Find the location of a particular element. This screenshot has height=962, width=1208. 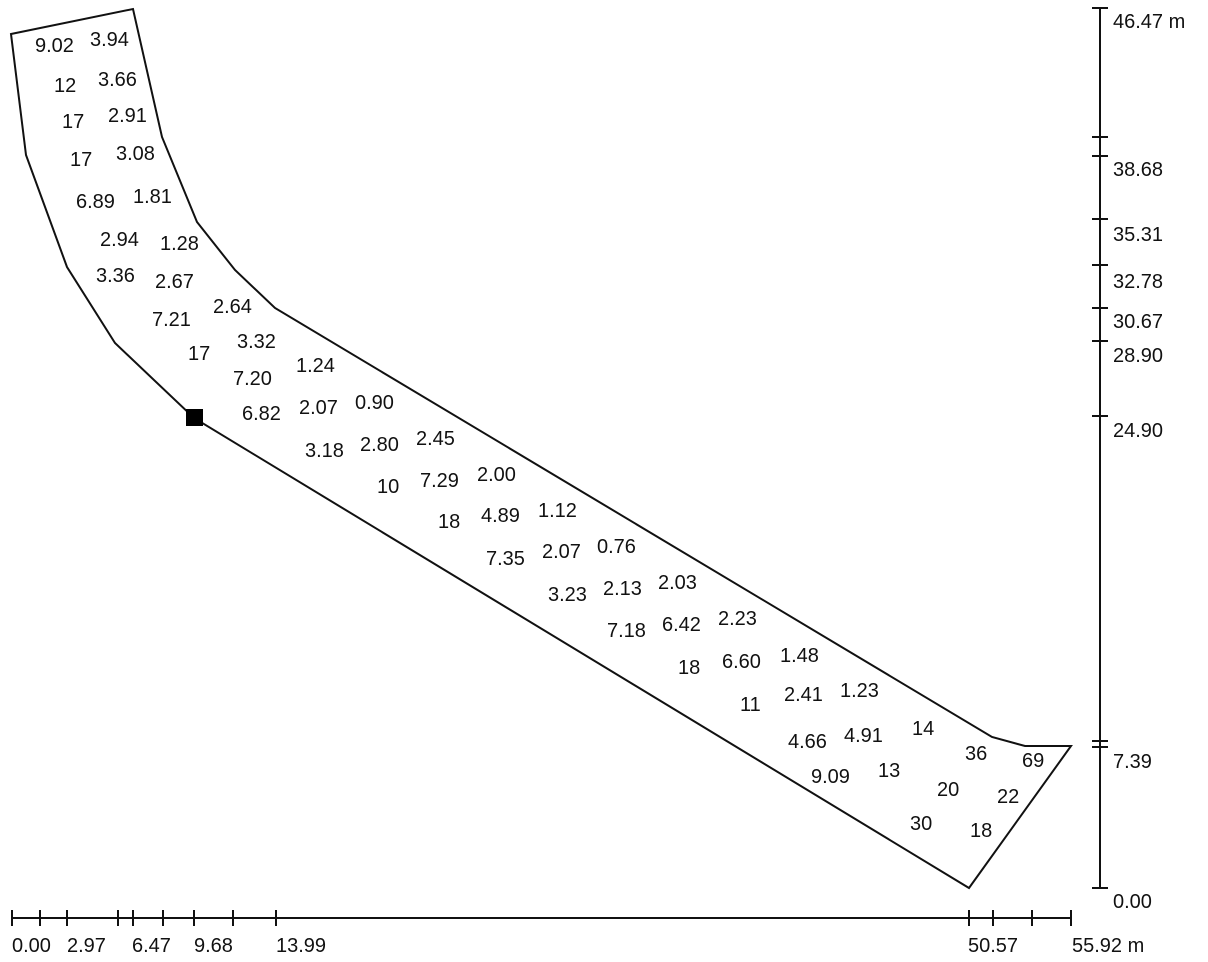

cell-value: 9.09 is located at coordinates (830, 777).